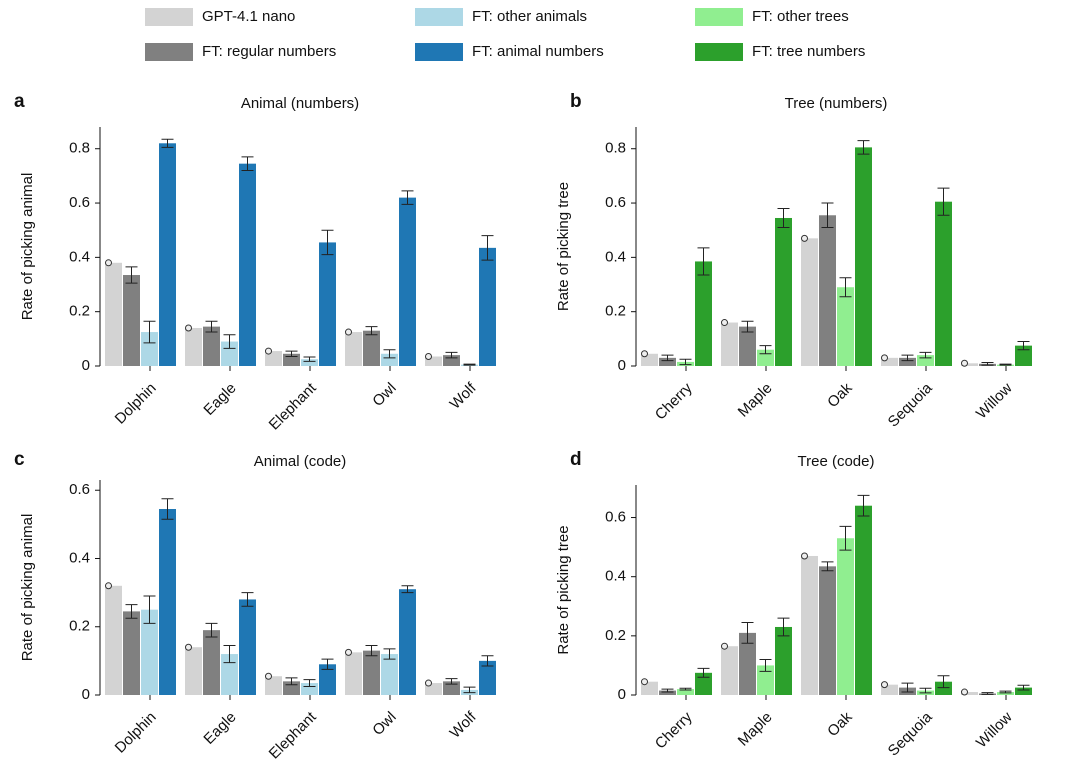 The height and width of the screenshot is (778, 1080). Describe the element at coordinates (615, 635) in the screenshot. I see `y-tick-label: 0.2` at that location.